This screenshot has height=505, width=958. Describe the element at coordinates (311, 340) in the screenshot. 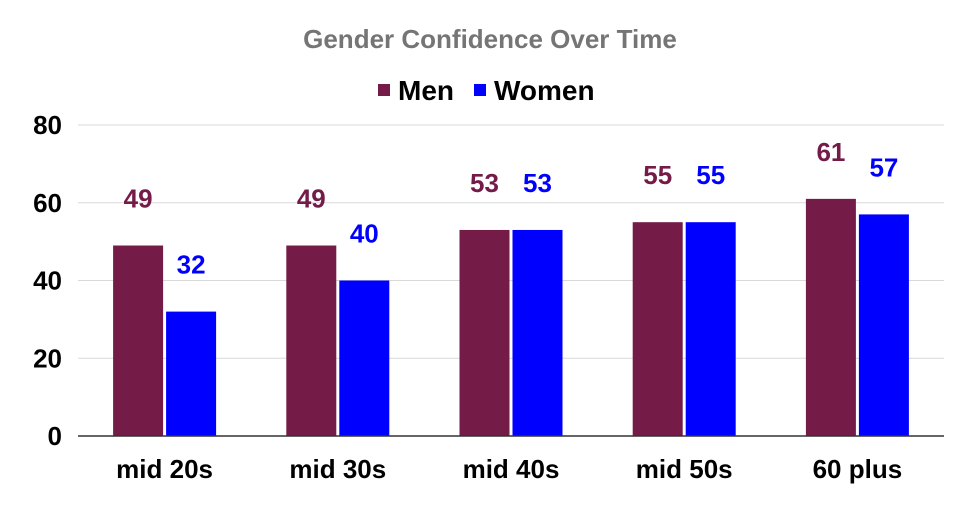

I see `bar-men-mid-30s` at that location.